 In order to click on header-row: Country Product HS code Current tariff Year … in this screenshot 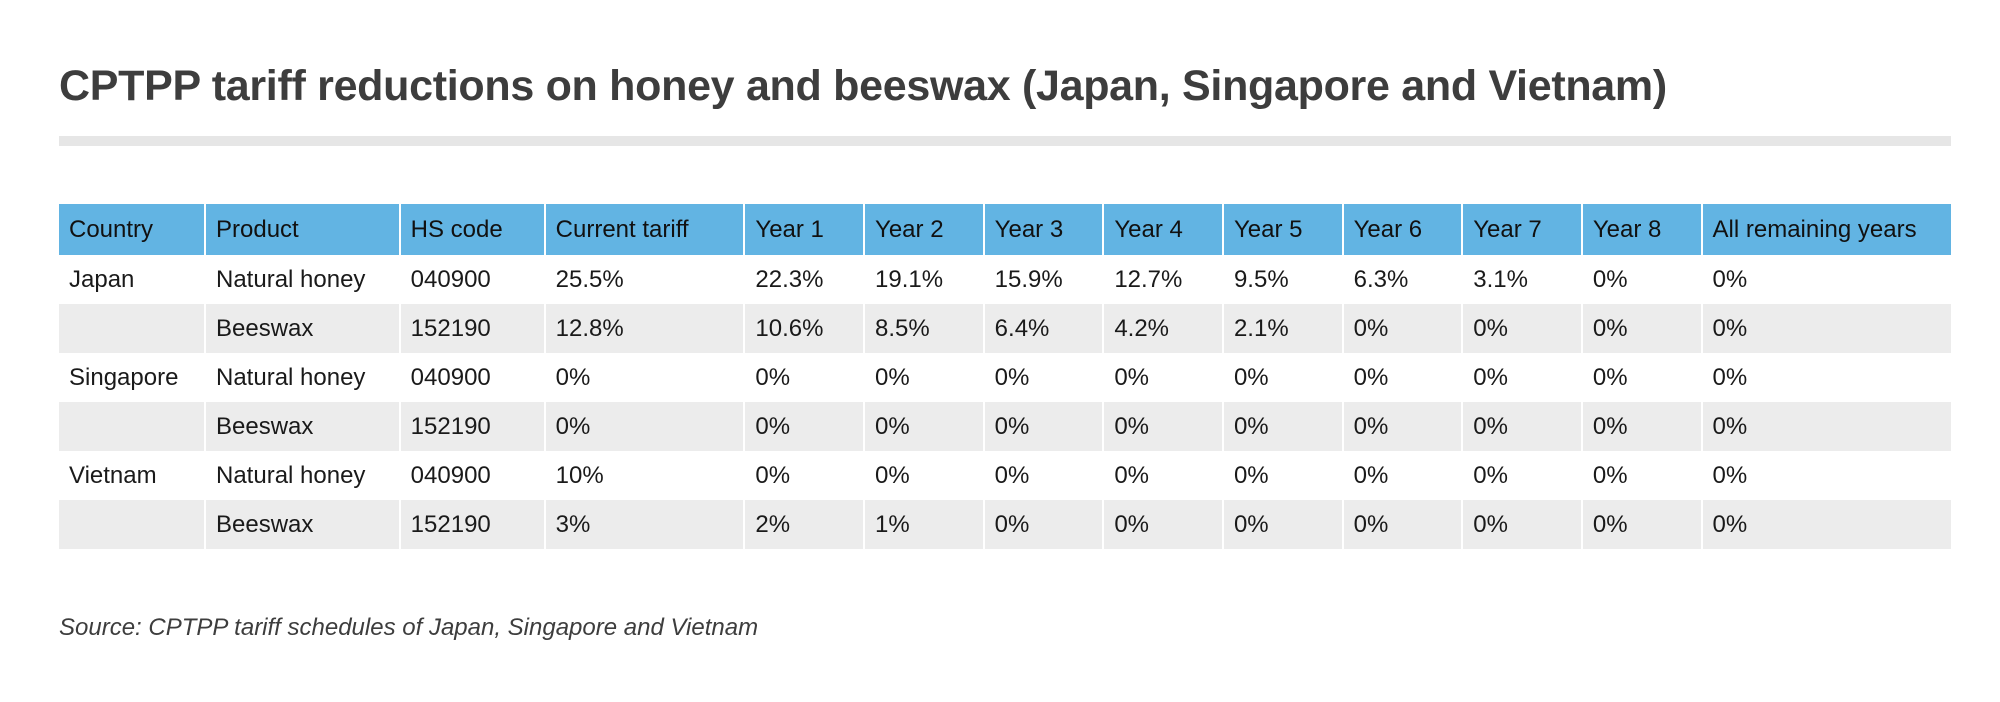, I will do `click(1005, 229)`.